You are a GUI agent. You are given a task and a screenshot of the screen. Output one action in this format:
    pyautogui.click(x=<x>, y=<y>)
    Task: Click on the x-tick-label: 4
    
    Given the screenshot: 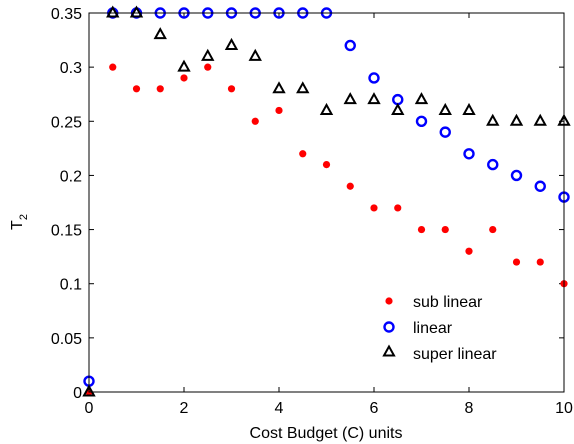 What is the action you would take?
    pyautogui.click(x=279, y=408)
    